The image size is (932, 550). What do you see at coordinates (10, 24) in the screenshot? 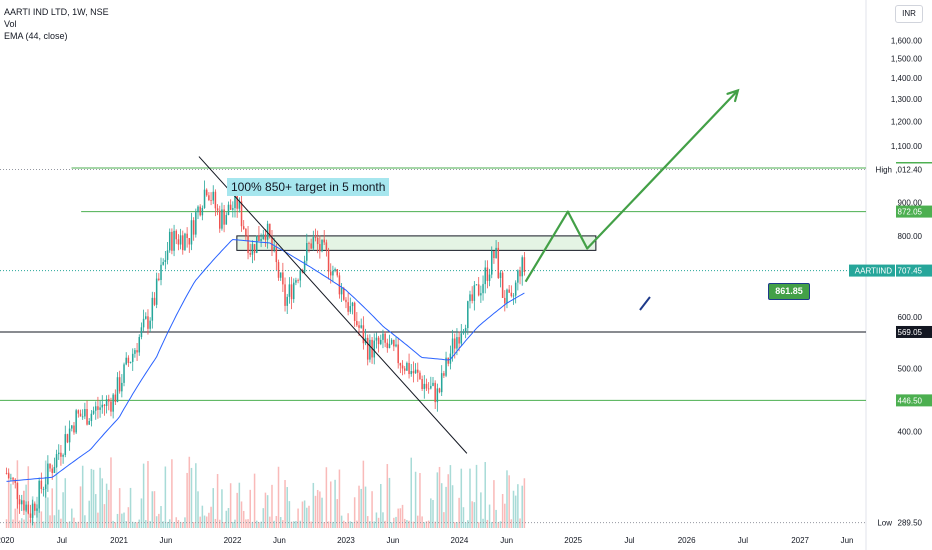
I see `volume-label: Vol` at bounding box center [10, 24].